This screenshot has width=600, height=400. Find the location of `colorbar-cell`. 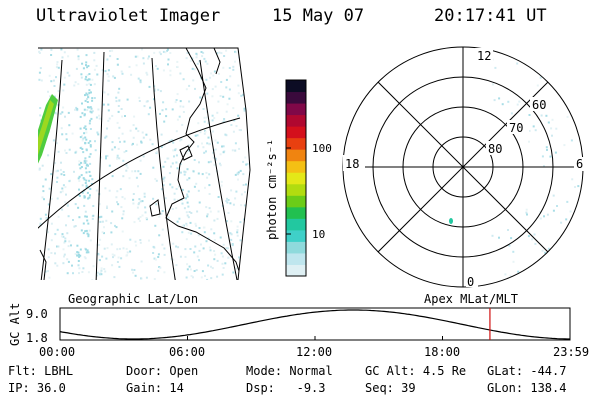

colorbar-cell is located at coordinates (296, 224).